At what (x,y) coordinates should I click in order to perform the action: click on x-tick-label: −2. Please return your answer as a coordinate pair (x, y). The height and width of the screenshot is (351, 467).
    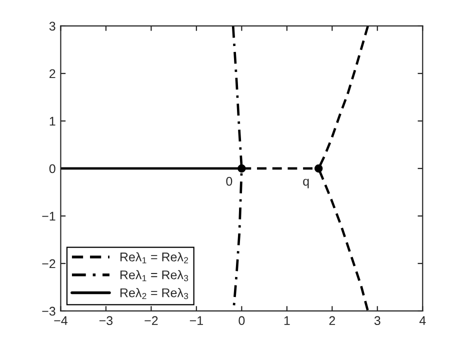
    Looking at the image, I should click on (151, 320).